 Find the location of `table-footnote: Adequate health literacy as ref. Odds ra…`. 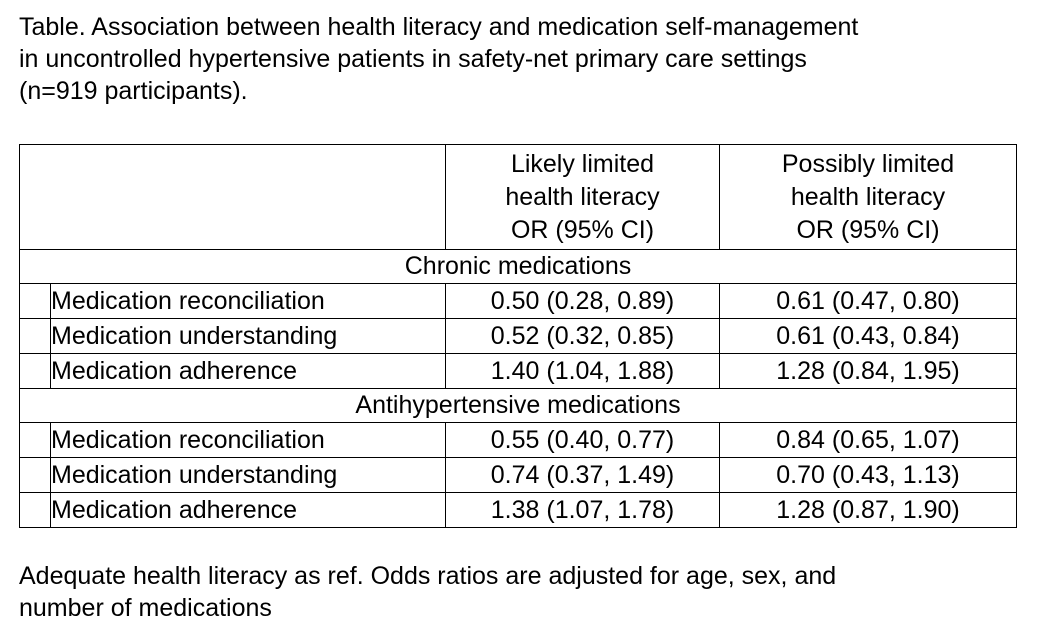

table-footnote: Adequate health literacy as ref. Odds ra… is located at coordinates (519, 592).